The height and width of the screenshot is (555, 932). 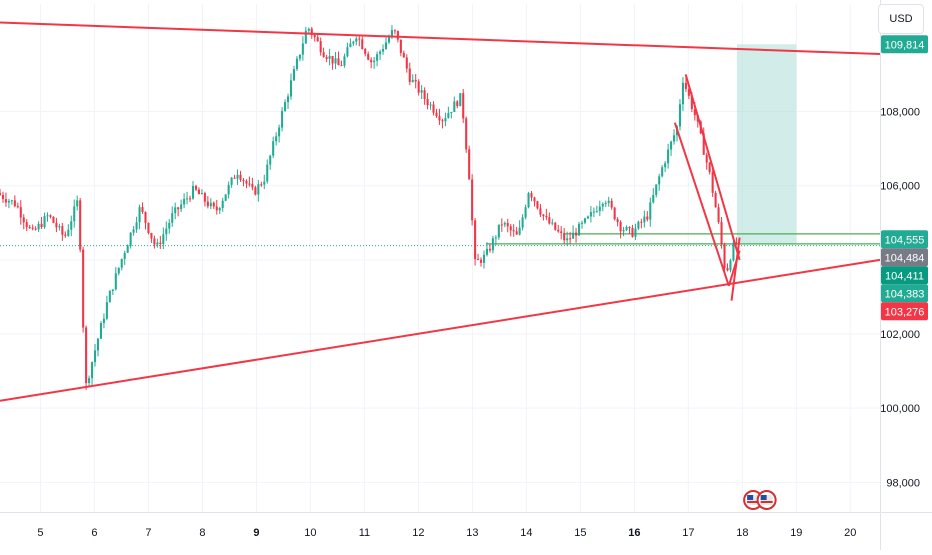 I want to click on trendline, so click(x=712, y=167).